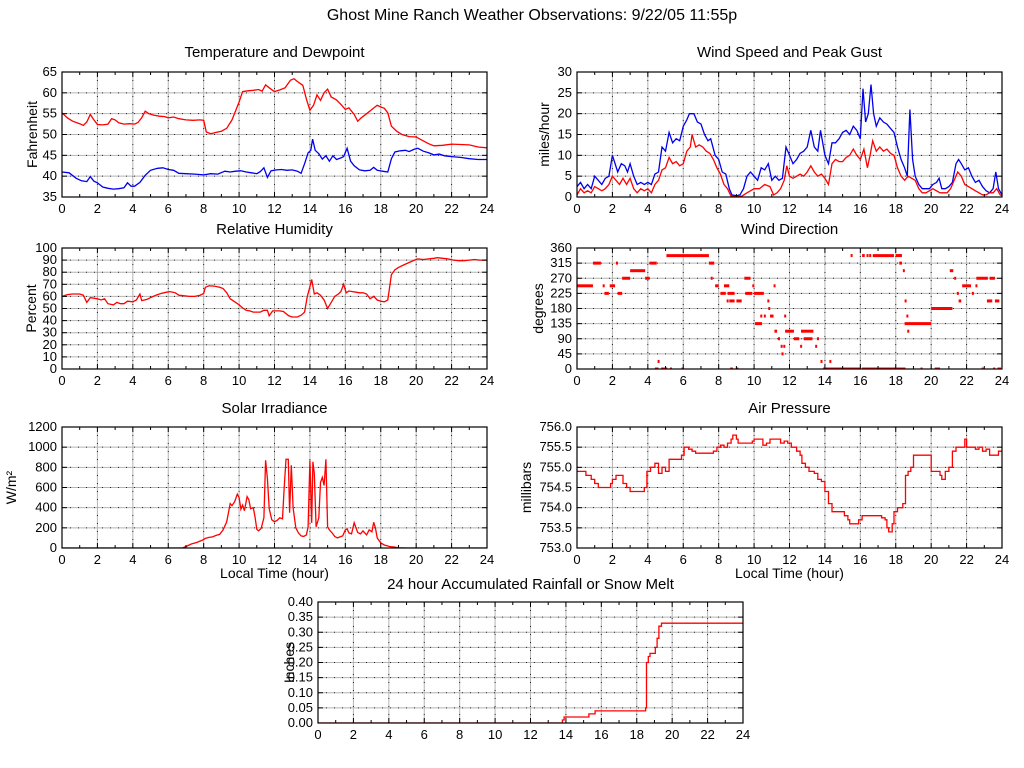 The image size is (1024, 768). I want to click on series-temperature, so click(274, 113).